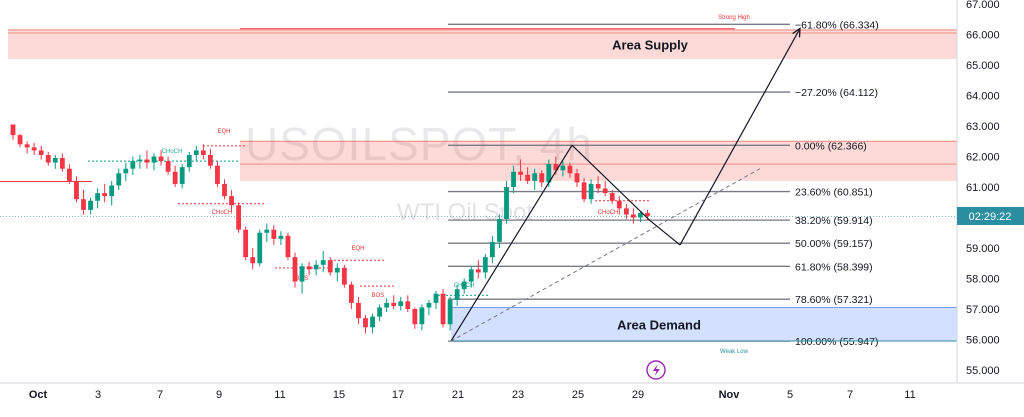 This screenshot has width=1024, height=417. Describe the element at coordinates (983, 371) in the screenshot. I see `y-tick-label: 55.000` at that location.